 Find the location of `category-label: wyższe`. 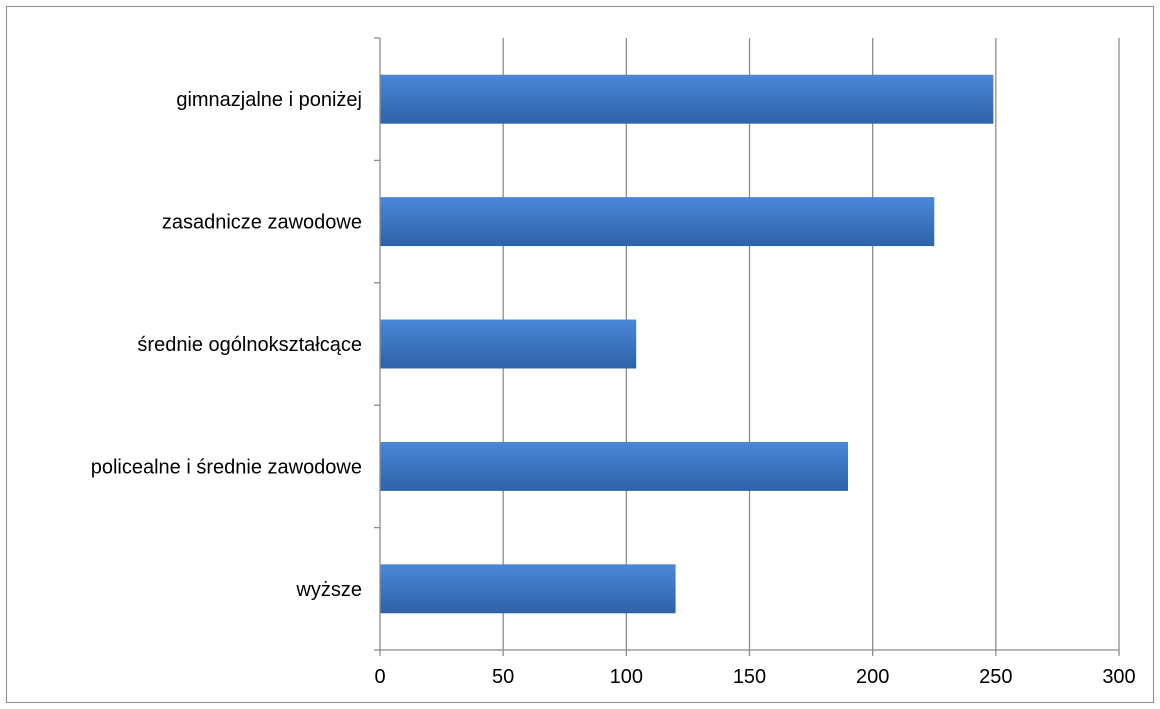

category-label: wyższe is located at coordinates (328, 590).